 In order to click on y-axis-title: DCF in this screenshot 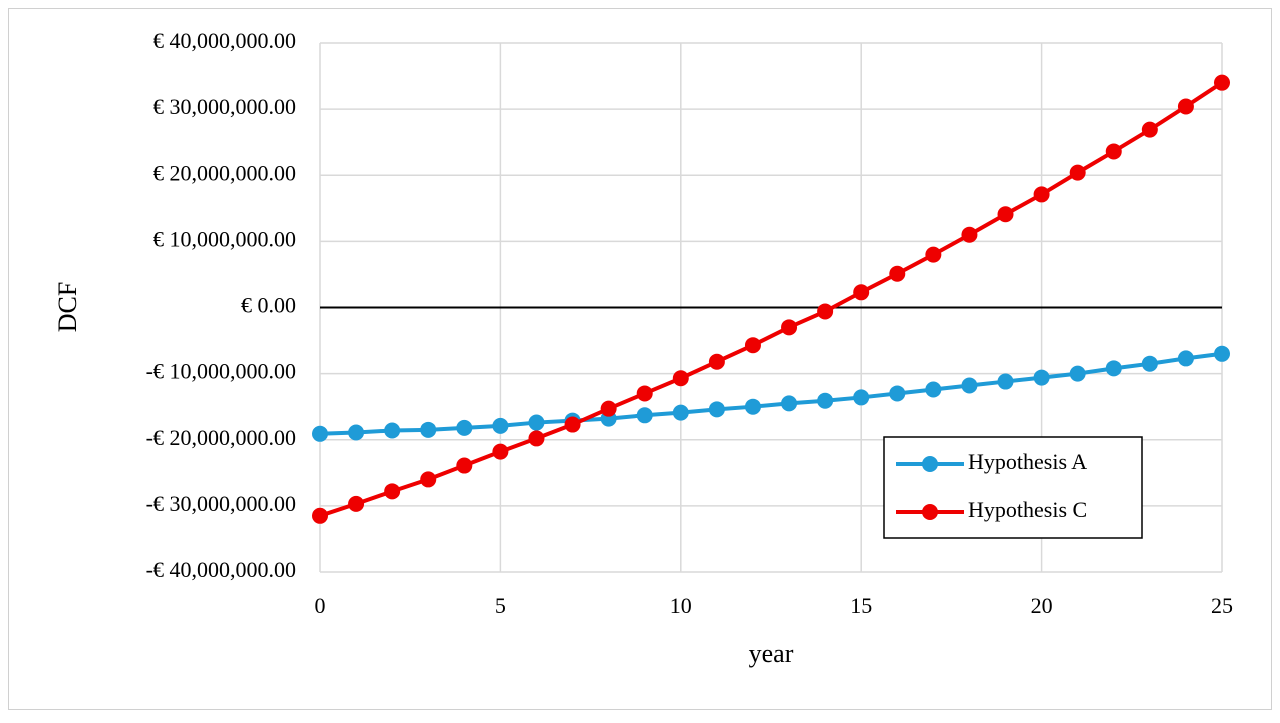, I will do `click(67, 307)`.